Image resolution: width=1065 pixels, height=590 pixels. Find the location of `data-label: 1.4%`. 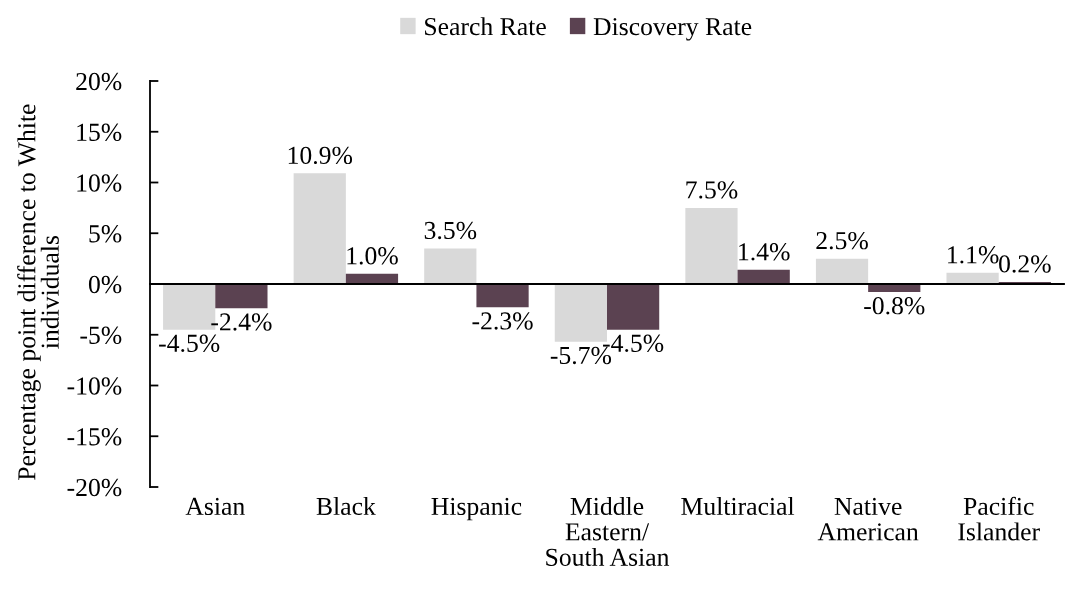

data-label: 1.4% is located at coordinates (764, 252).